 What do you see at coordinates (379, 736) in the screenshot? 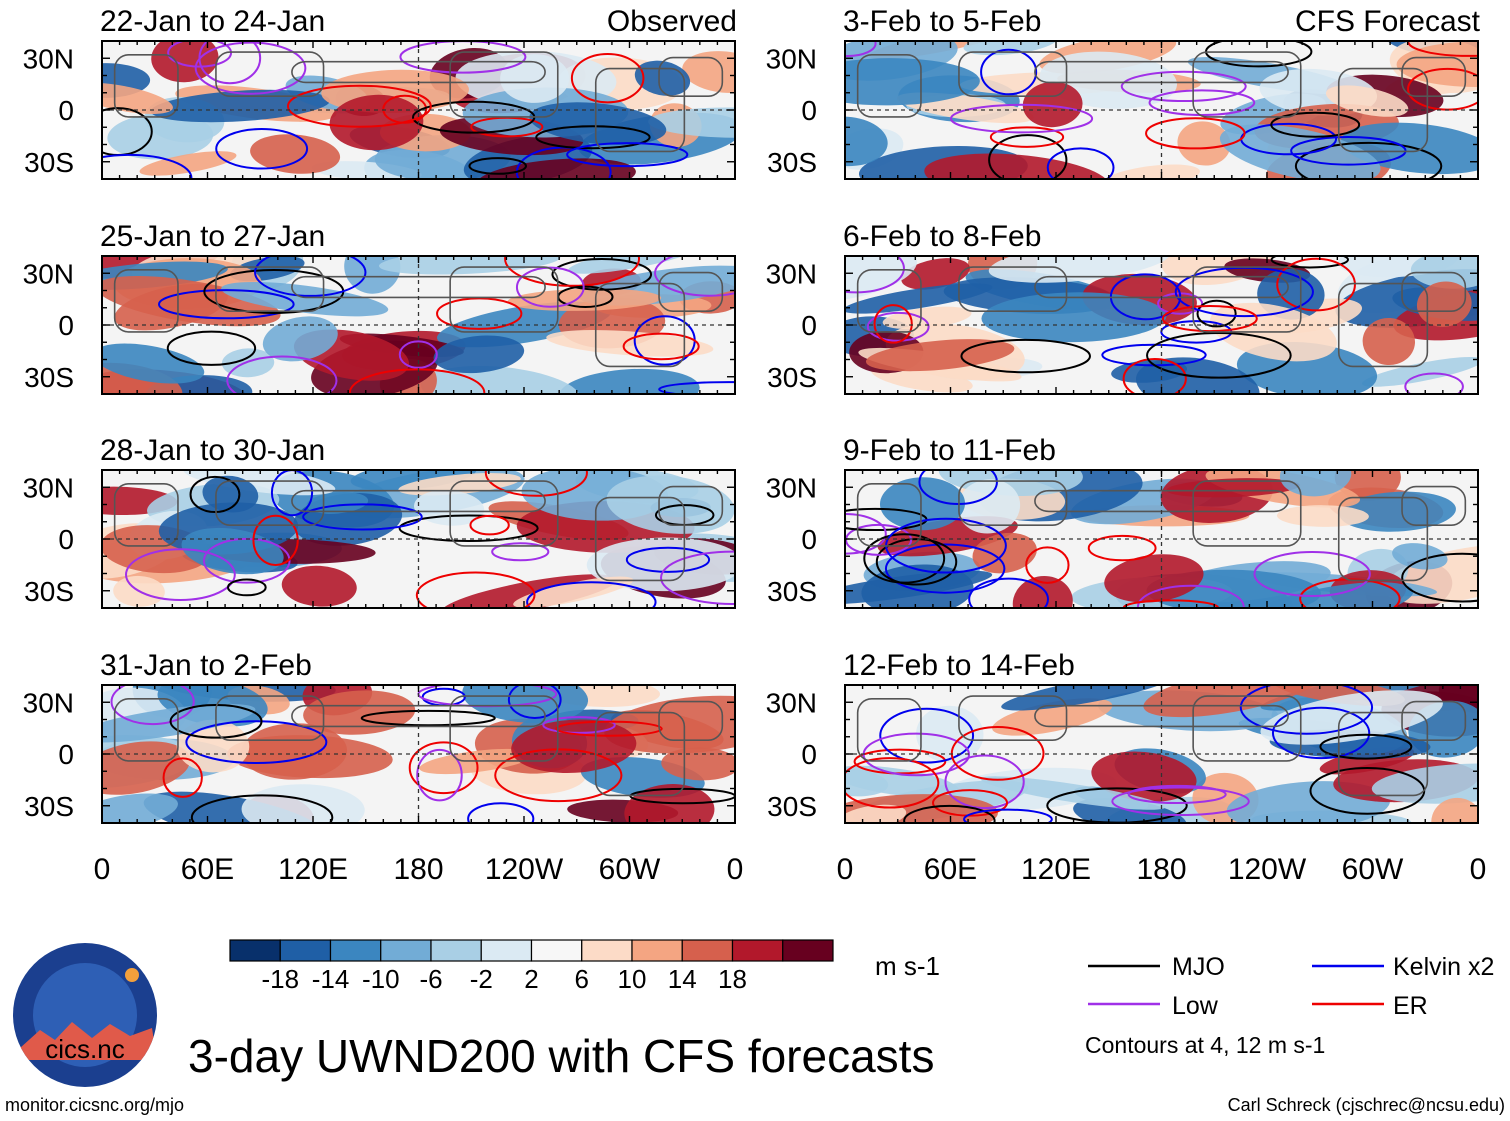
I see `panel-observed-4: 30N 0 30S 31-Jan to 2-Feb` at bounding box center [379, 736].